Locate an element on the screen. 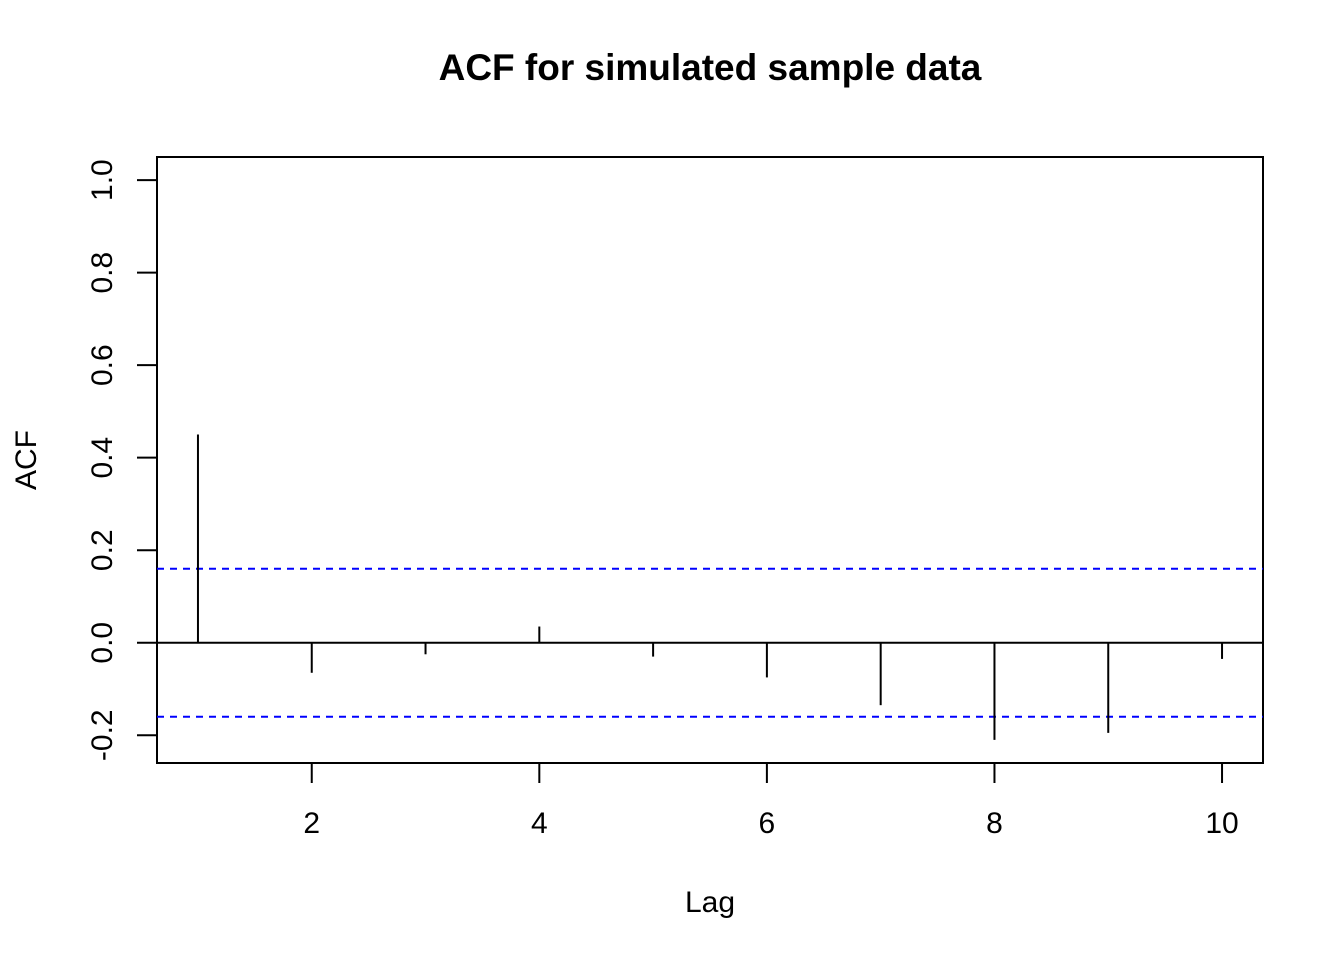 This screenshot has height=960, width=1344. y-tick-label: 0.6 is located at coordinates (102, 365).